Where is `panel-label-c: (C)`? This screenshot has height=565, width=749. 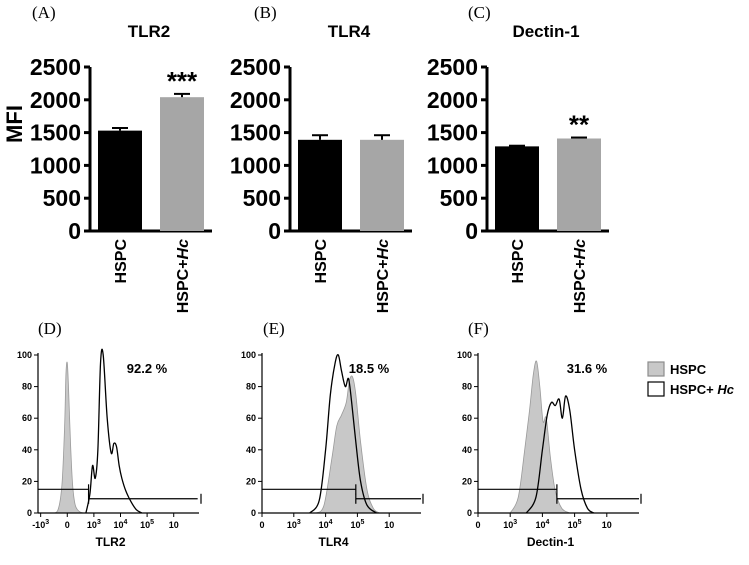 panel-label-c: (C) is located at coordinates (479, 12).